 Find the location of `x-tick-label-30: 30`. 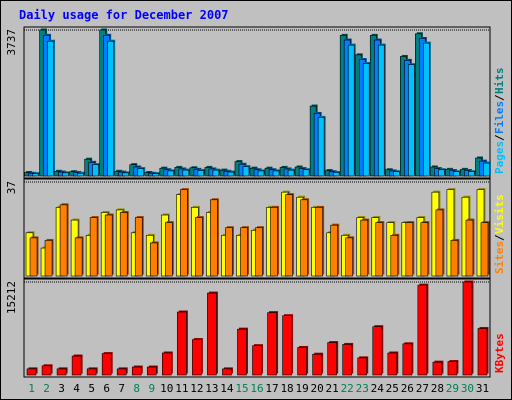

x-tick-label-30: 30 is located at coordinates (467, 388).